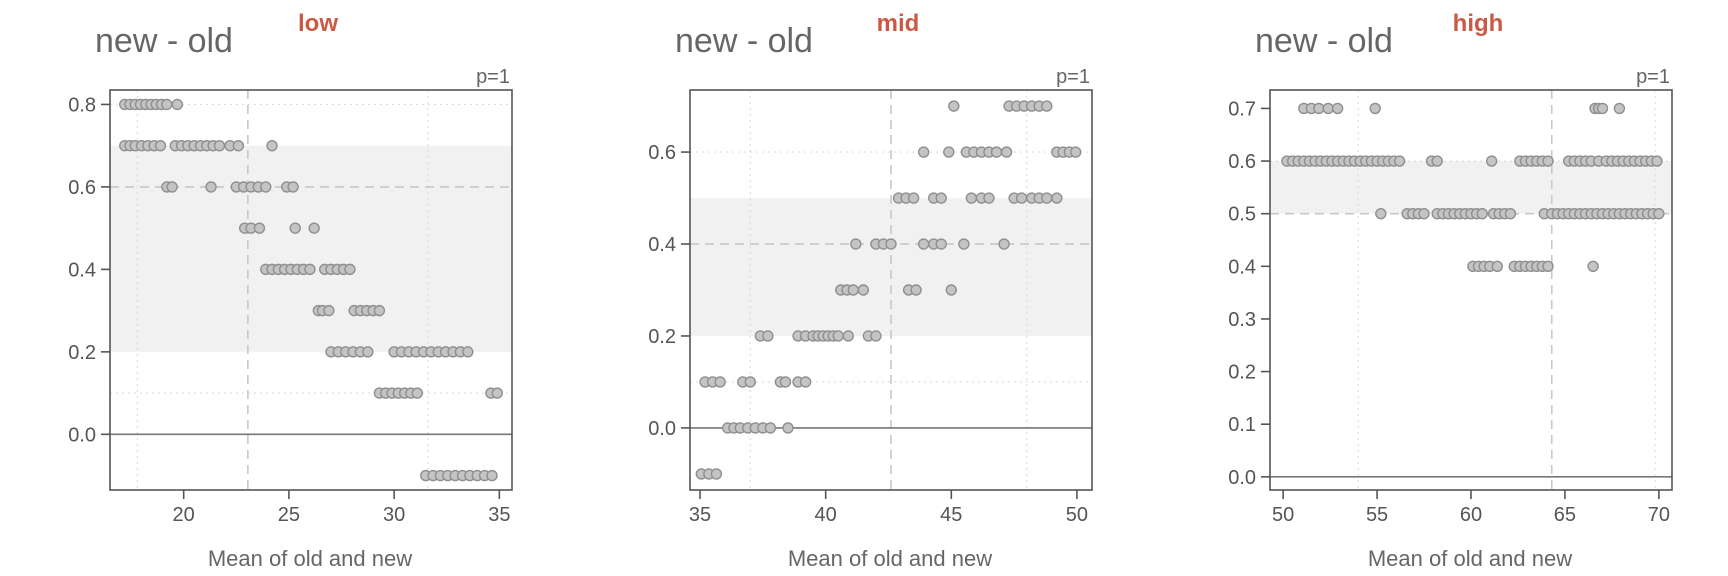 The image size is (1728, 576). I want to click on panel-ylabel: new - old, so click(744, 41).